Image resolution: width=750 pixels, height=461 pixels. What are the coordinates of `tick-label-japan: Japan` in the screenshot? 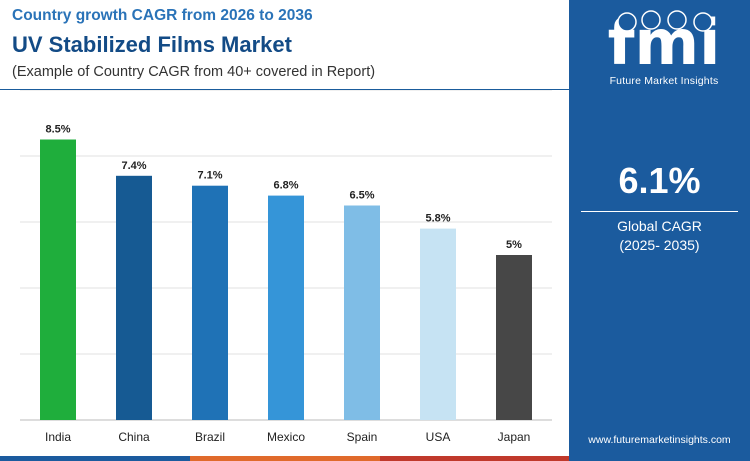 It's located at (514, 437).